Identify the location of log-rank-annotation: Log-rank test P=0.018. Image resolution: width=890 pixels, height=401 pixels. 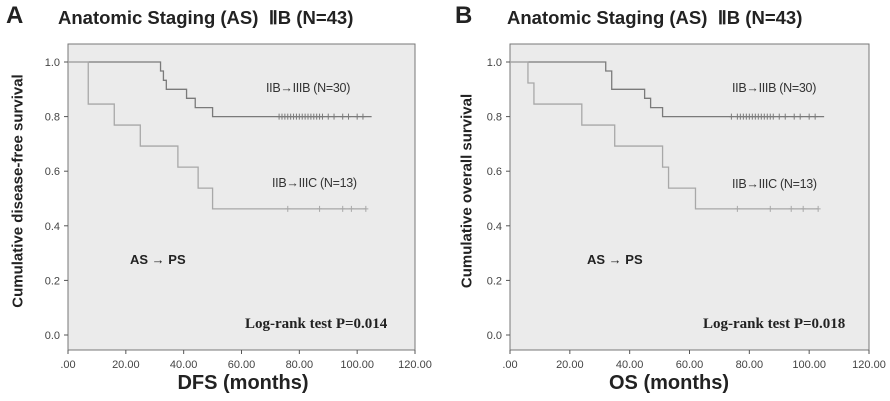
(774, 324).